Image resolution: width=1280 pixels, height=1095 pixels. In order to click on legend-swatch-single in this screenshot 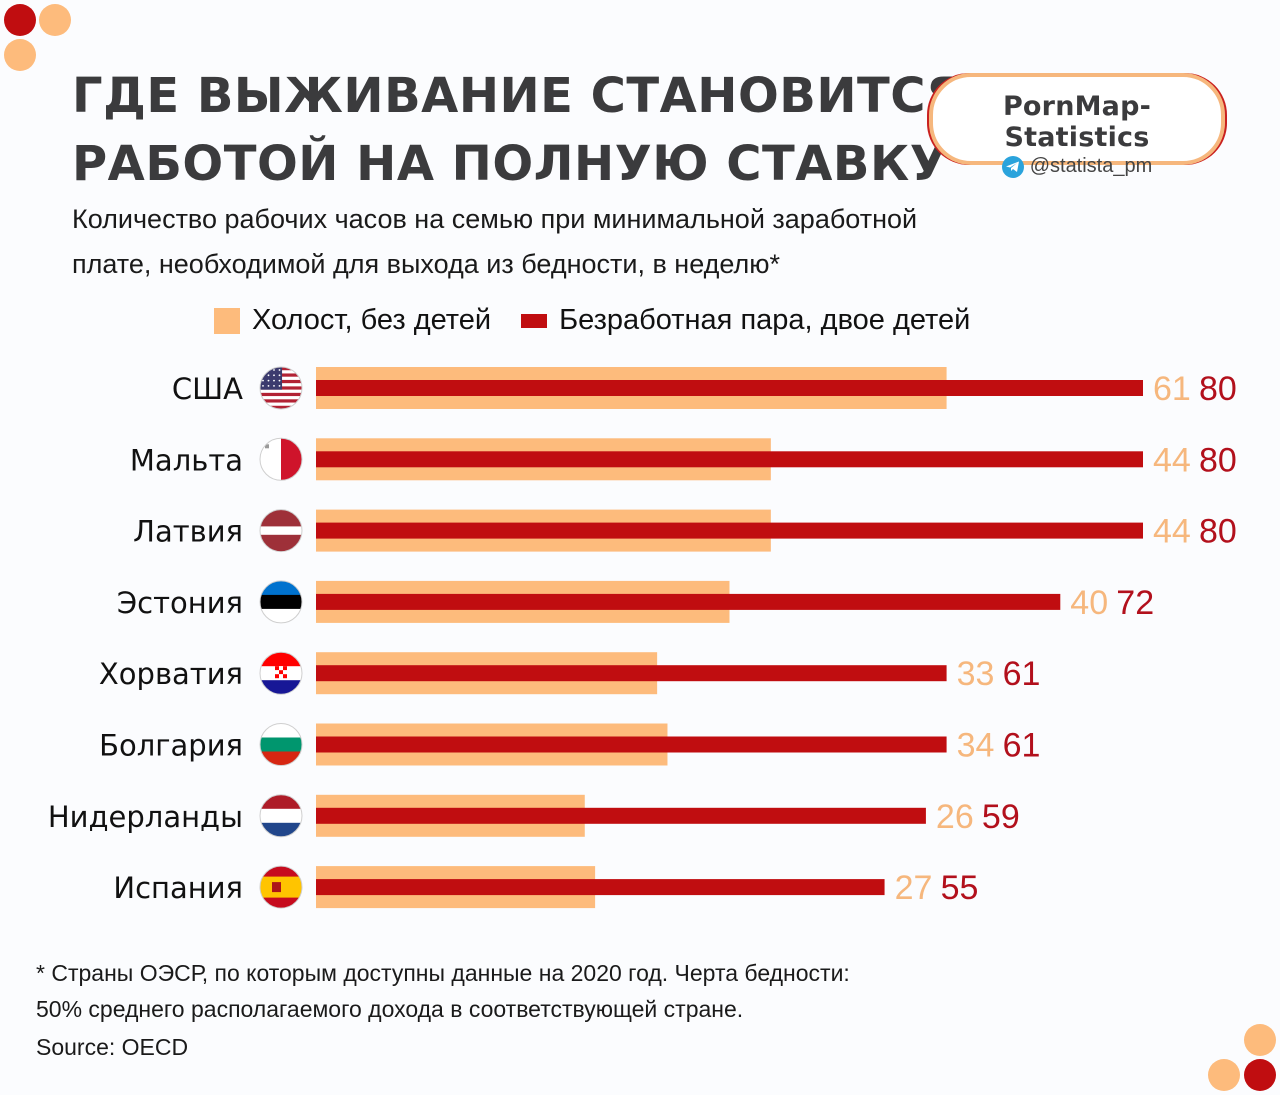, I will do `click(227, 320)`.